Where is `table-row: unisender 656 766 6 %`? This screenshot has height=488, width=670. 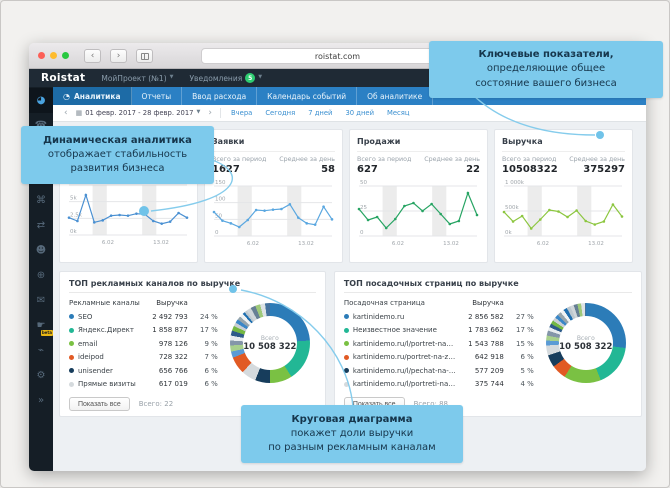
table-row: unisender 656 766 6 % is located at coordinates (143, 371).